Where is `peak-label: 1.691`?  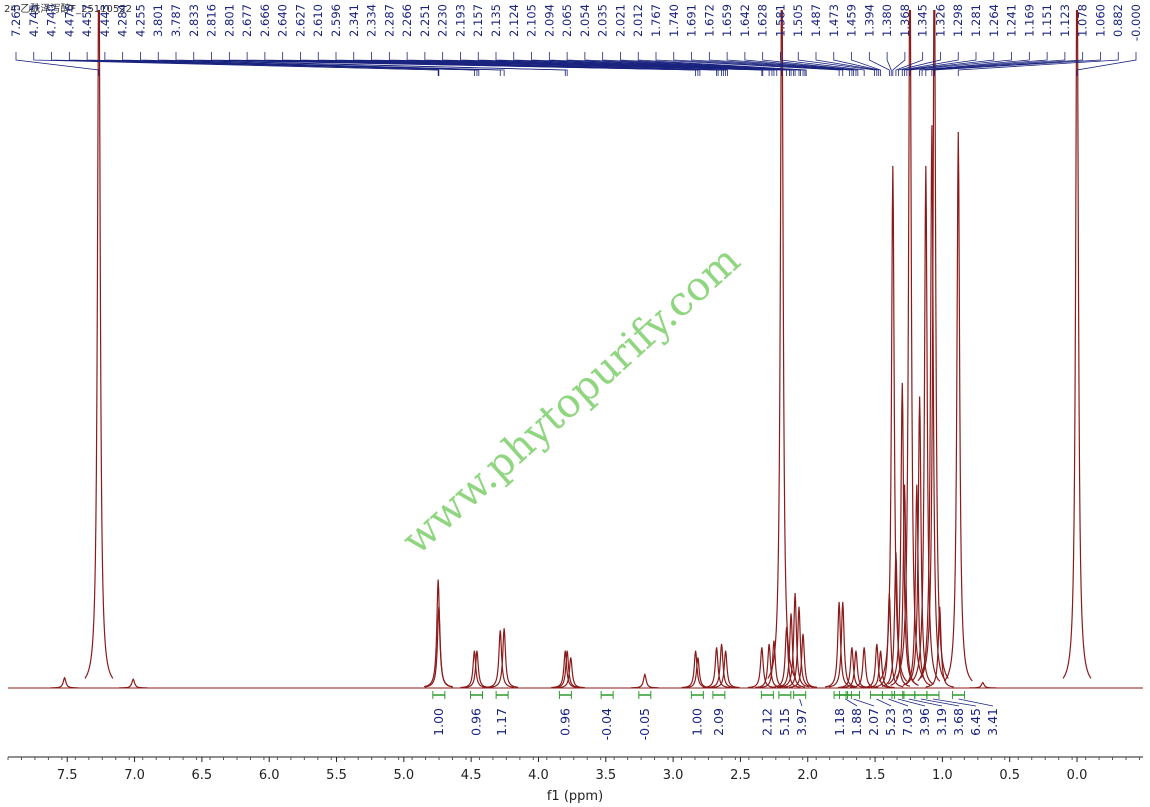
peak-label: 1.691 is located at coordinates (692, 20).